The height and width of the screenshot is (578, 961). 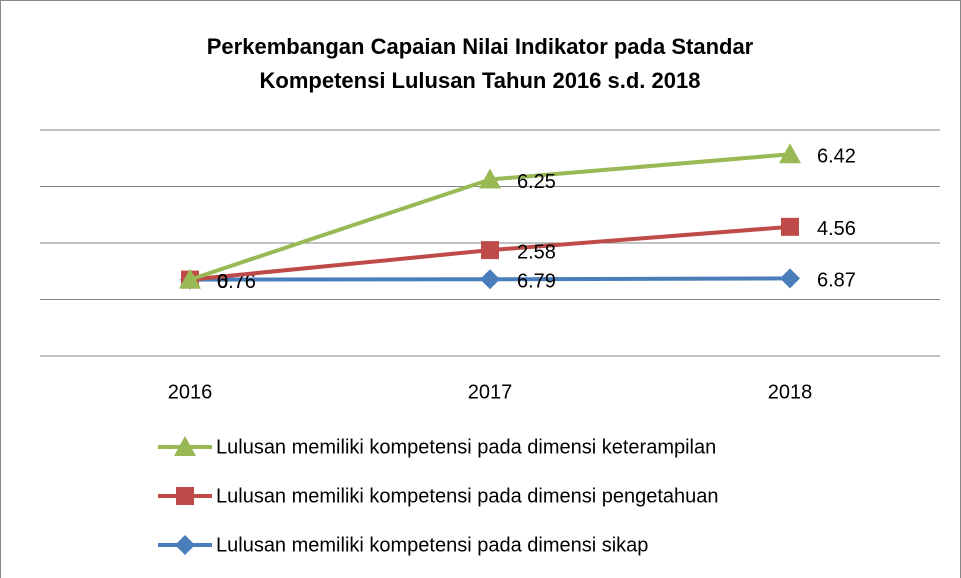 I want to click on x-tick-label: 2018, so click(x=790, y=392).